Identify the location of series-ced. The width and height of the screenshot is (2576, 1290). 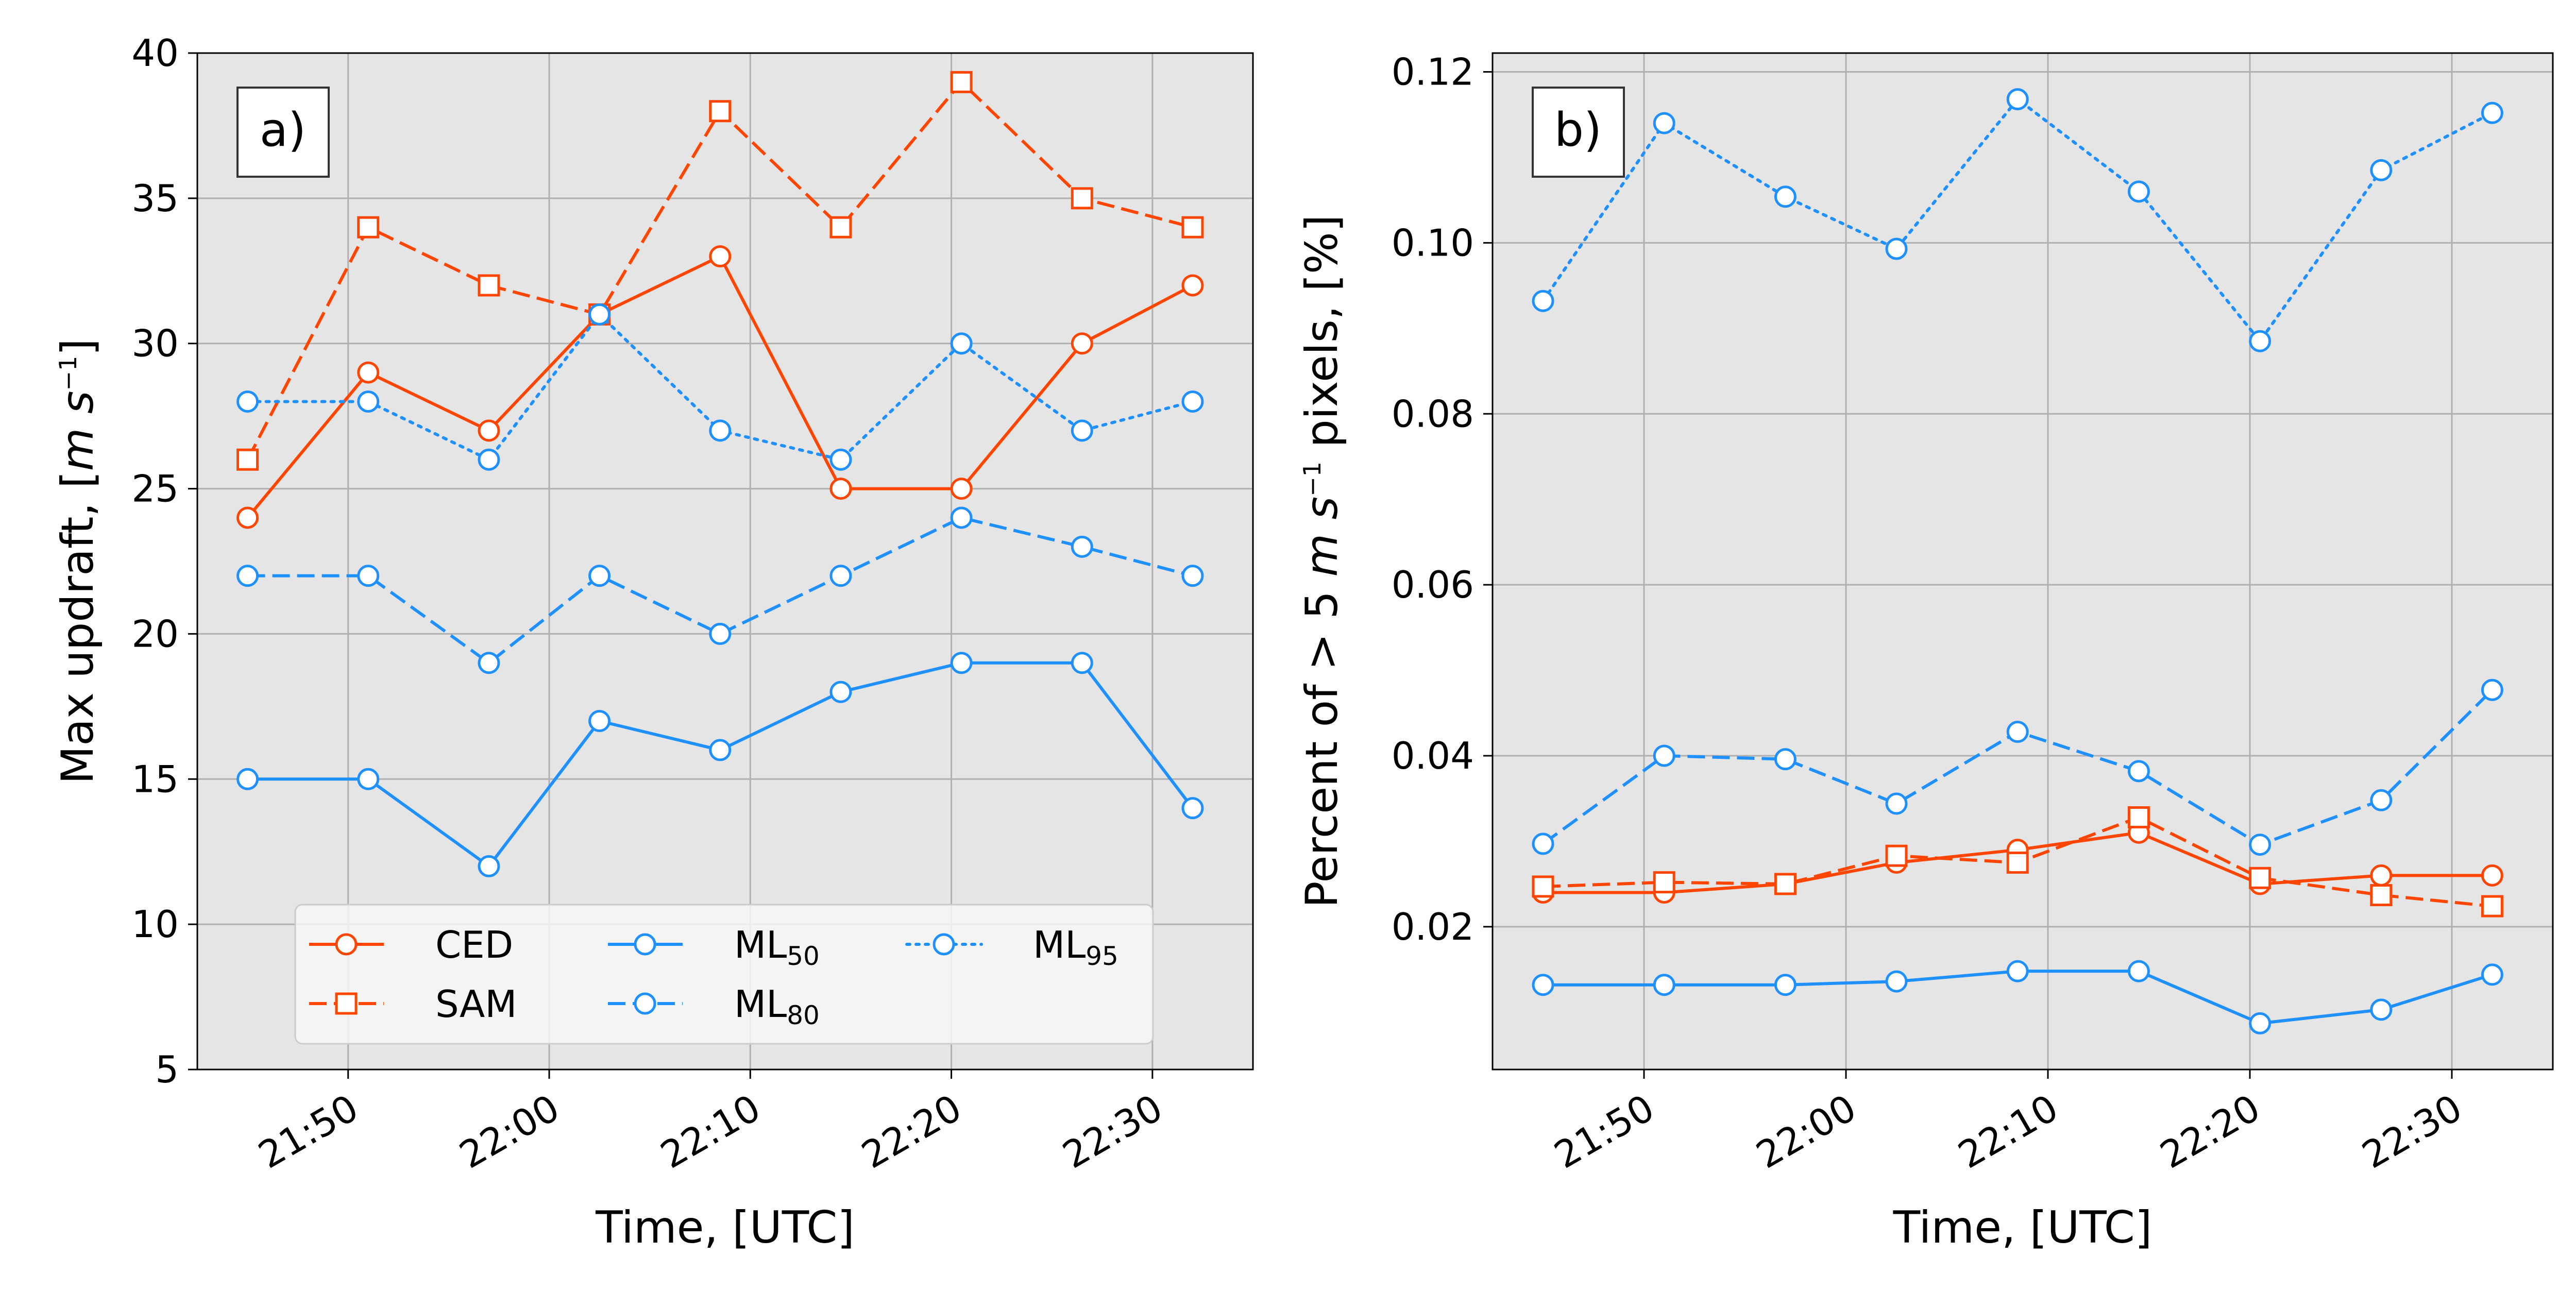
(720, 387).